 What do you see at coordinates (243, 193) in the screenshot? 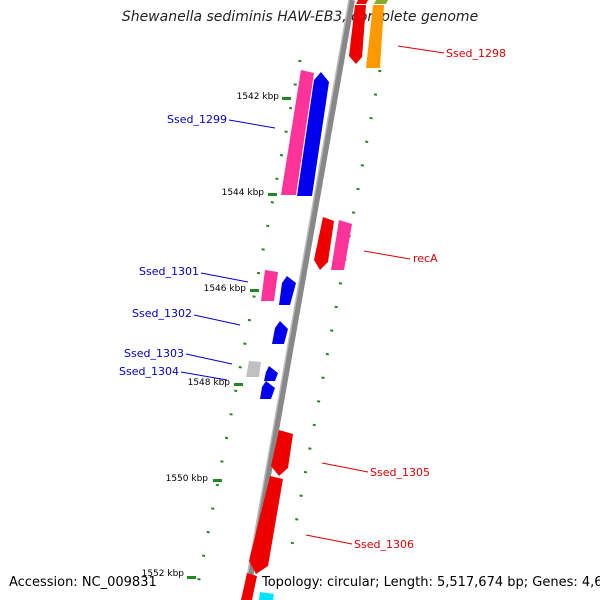
I see `kbp-label: 1544 kbp` at bounding box center [243, 193].